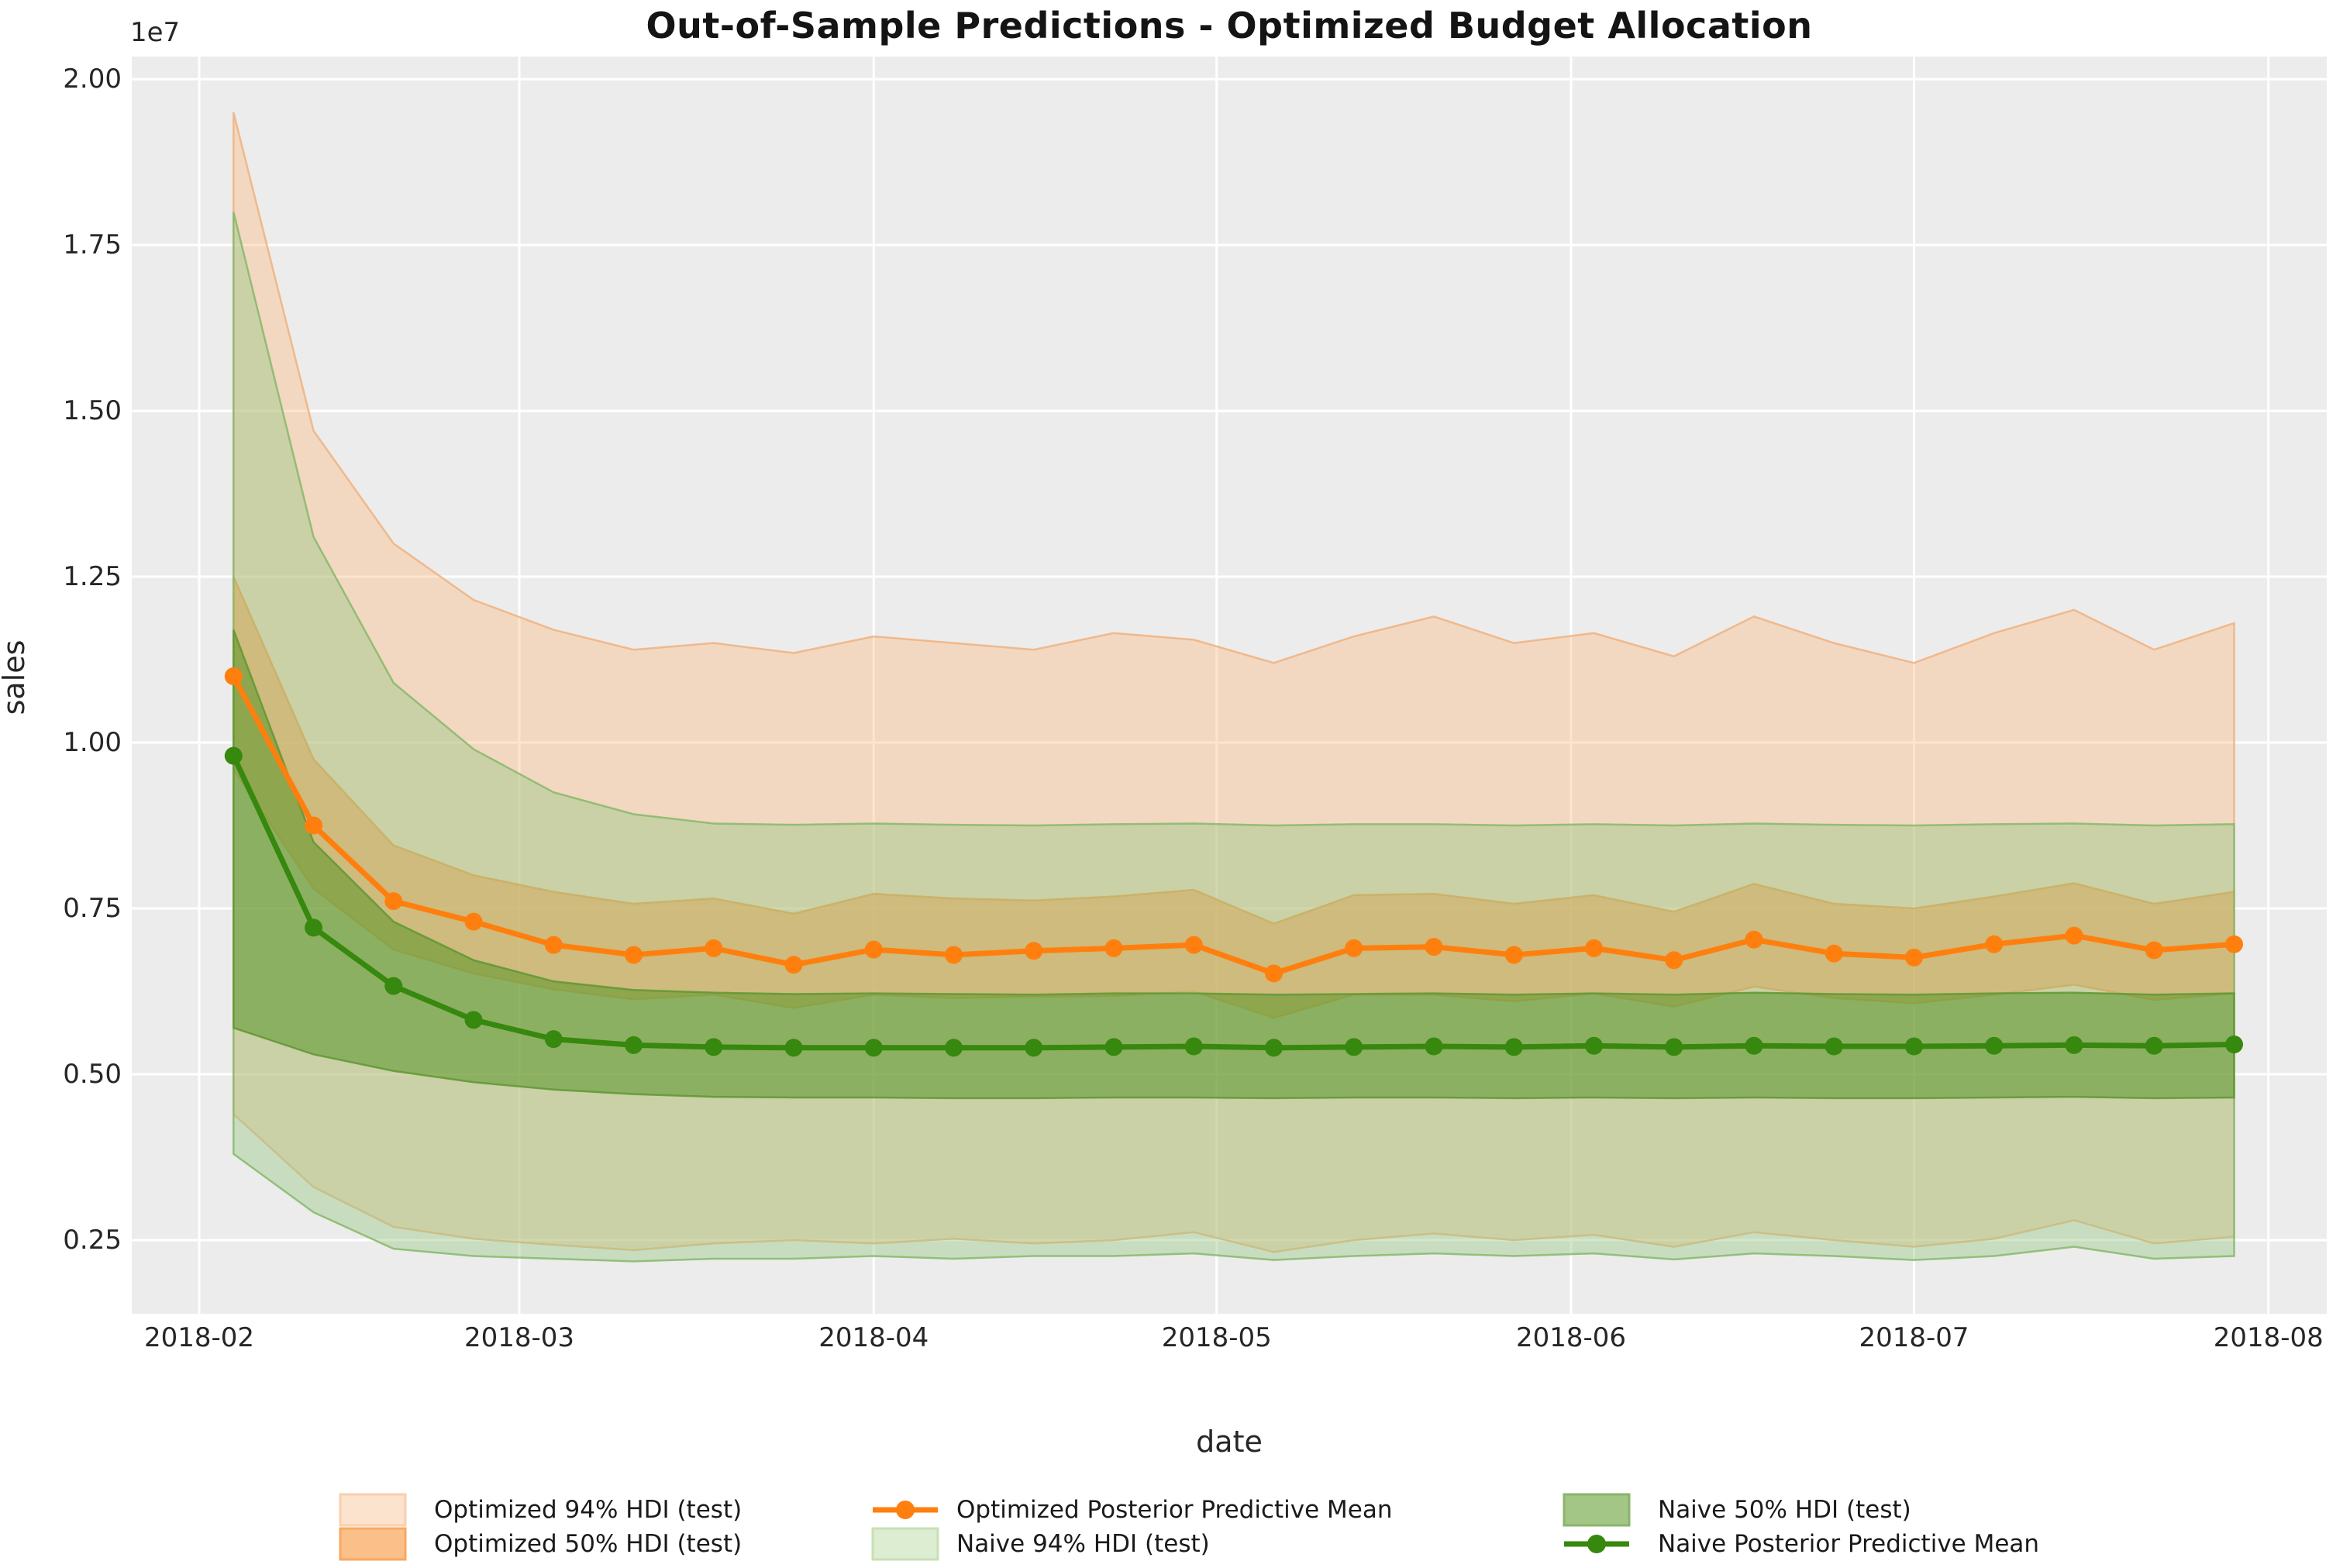 The height and width of the screenshot is (1568, 2343). What do you see at coordinates (1849, 1544) in the screenshot?
I see `legend-label: Naive Posterior Predictive Mean` at bounding box center [1849, 1544].